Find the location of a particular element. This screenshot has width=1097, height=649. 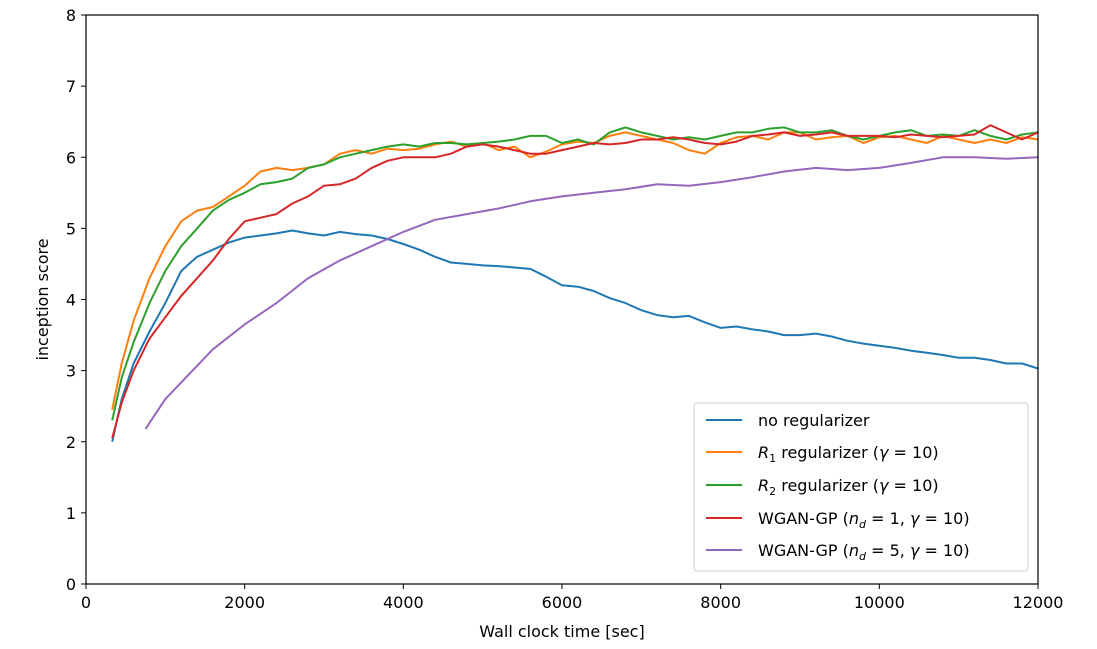

x-axis-label: Wall clock time [sec] is located at coordinates (561, 631).